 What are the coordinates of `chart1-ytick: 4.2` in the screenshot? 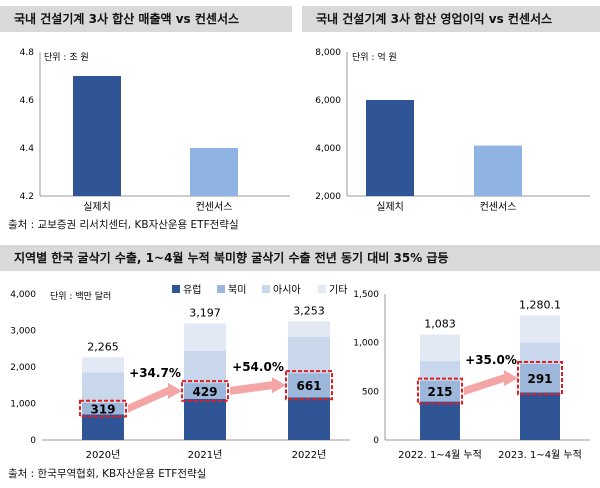 It's located at (27, 197).